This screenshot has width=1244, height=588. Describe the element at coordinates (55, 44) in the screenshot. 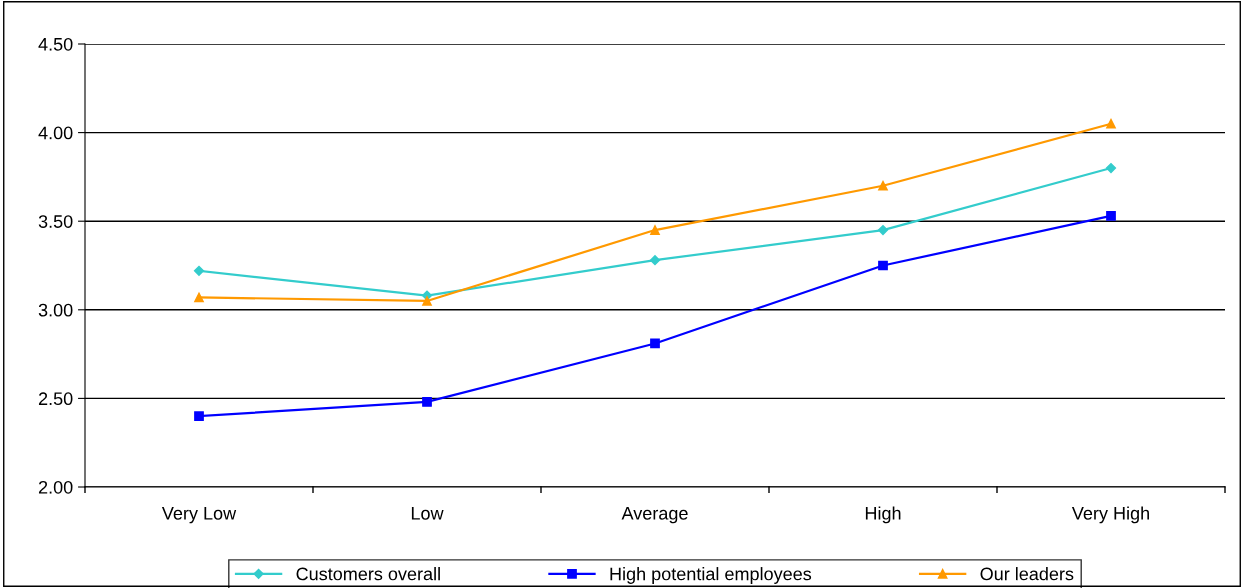

I see `y-tick-label: 4.50` at that location.